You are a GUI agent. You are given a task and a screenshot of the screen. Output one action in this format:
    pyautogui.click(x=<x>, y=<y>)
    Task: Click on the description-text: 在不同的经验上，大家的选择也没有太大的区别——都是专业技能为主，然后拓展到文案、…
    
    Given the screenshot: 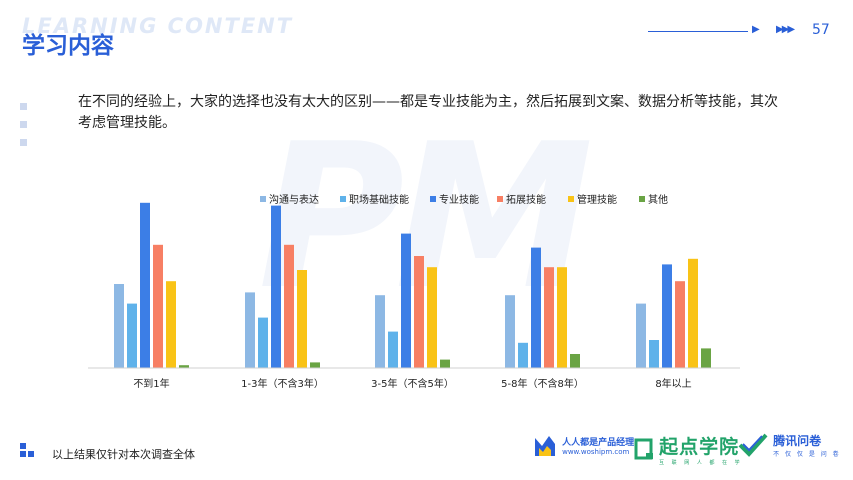 What is the action you would take?
    pyautogui.click(x=428, y=112)
    